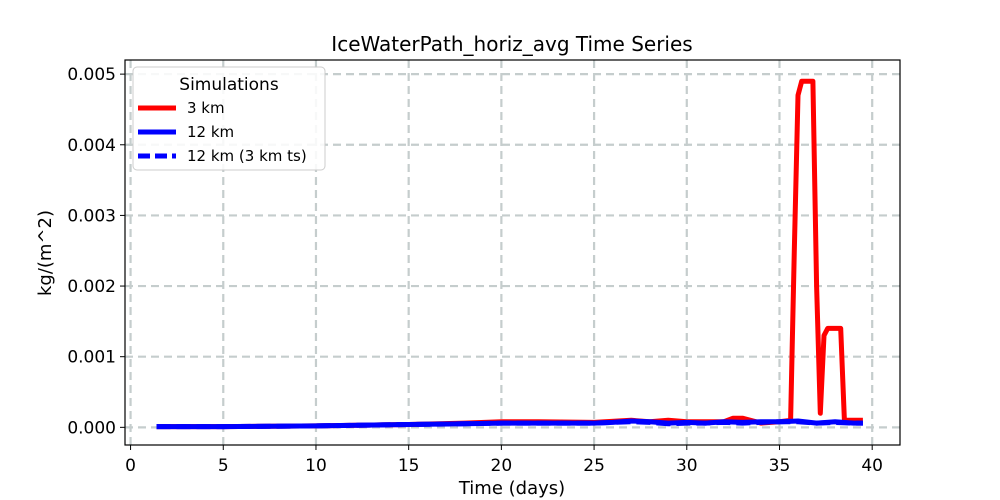 The image size is (1000, 500). What do you see at coordinates (91, 287) in the screenshot?
I see `y-tick-label: 0.002` at bounding box center [91, 287].